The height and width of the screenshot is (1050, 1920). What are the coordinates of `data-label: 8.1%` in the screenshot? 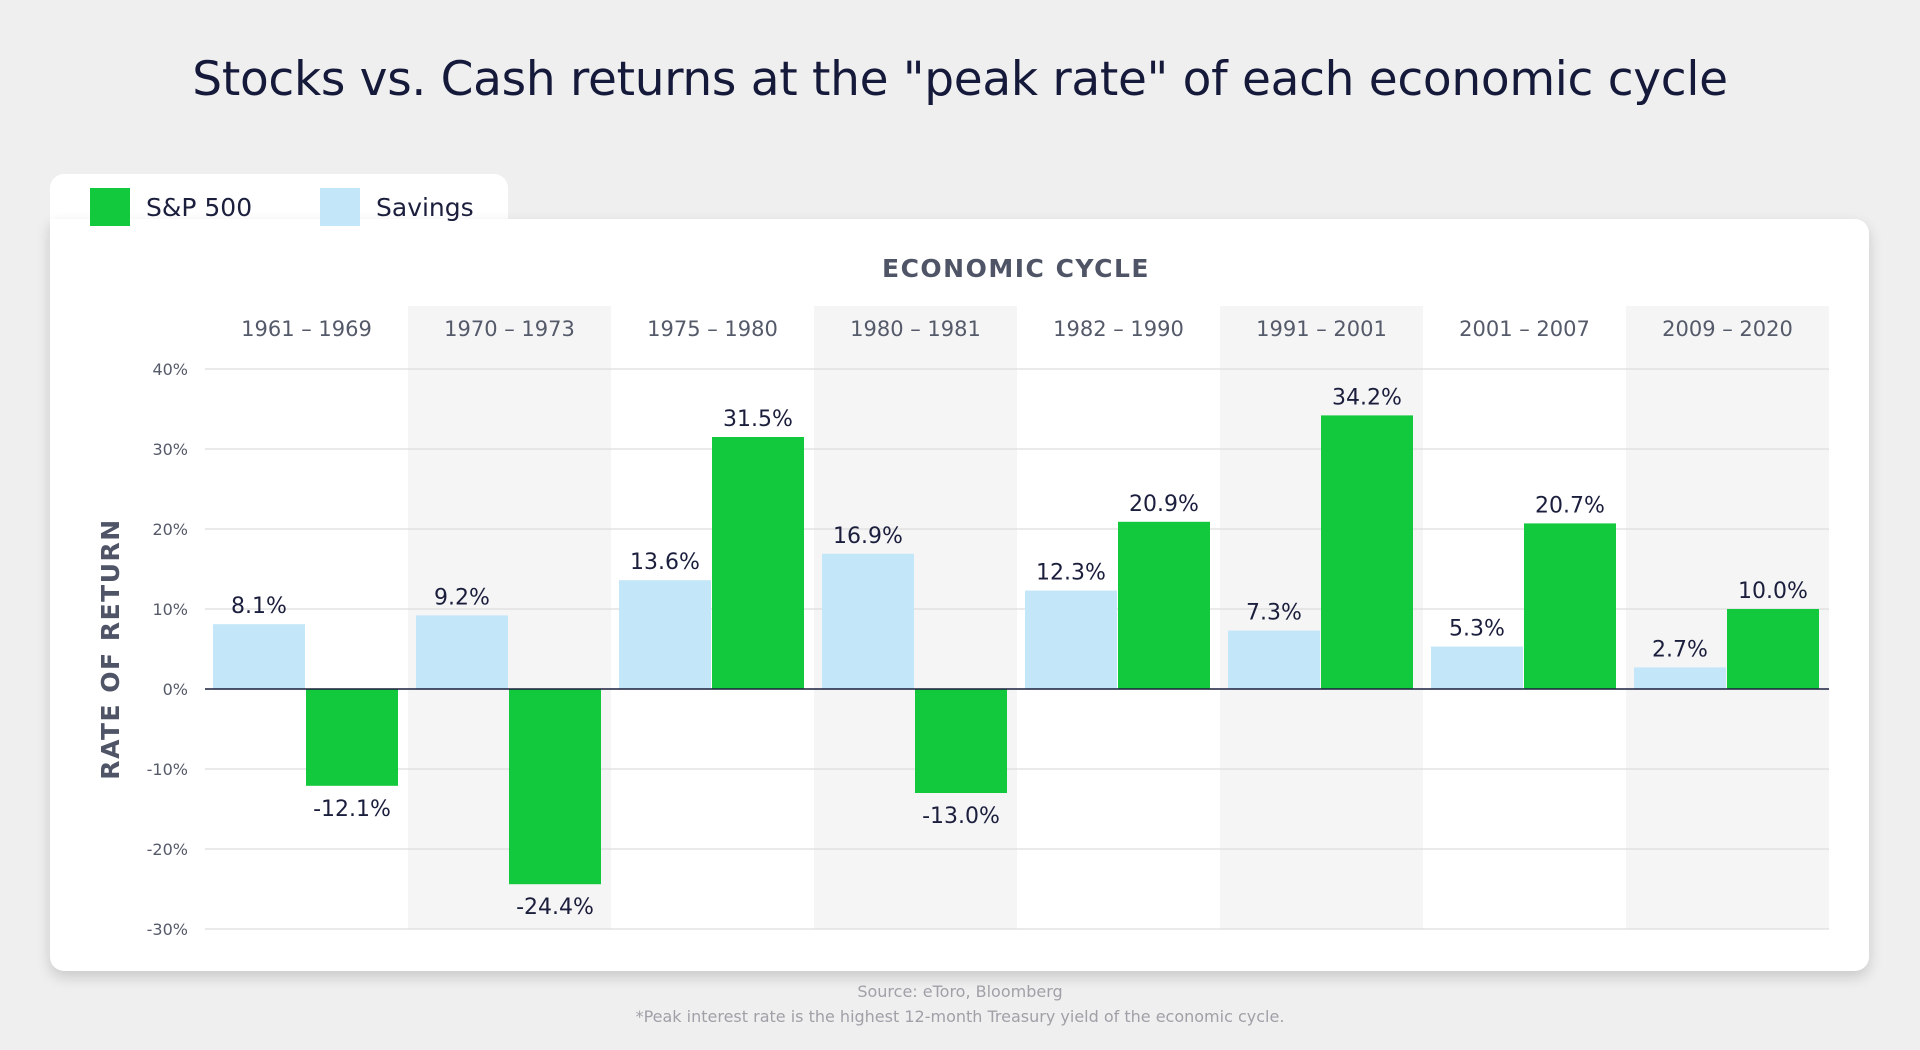 It's located at (259, 606).